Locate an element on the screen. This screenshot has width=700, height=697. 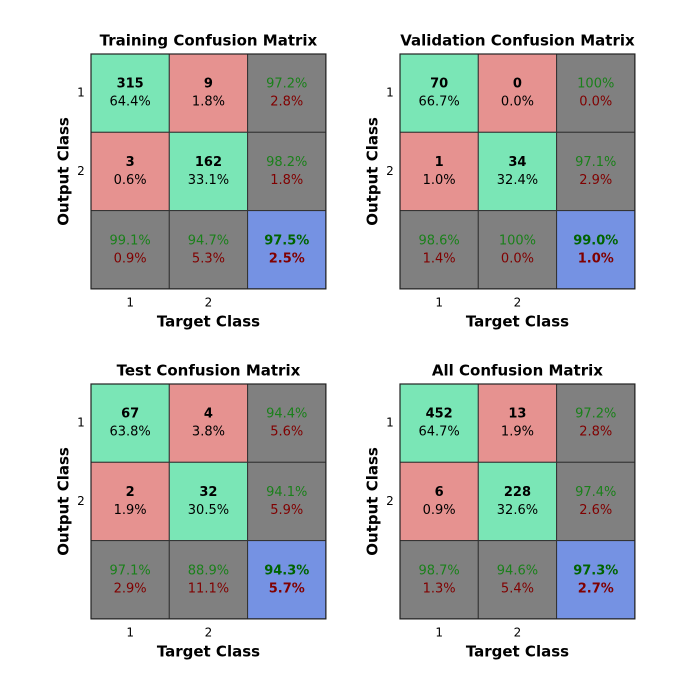
cell-count: 315 is located at coordinates (130, 84).